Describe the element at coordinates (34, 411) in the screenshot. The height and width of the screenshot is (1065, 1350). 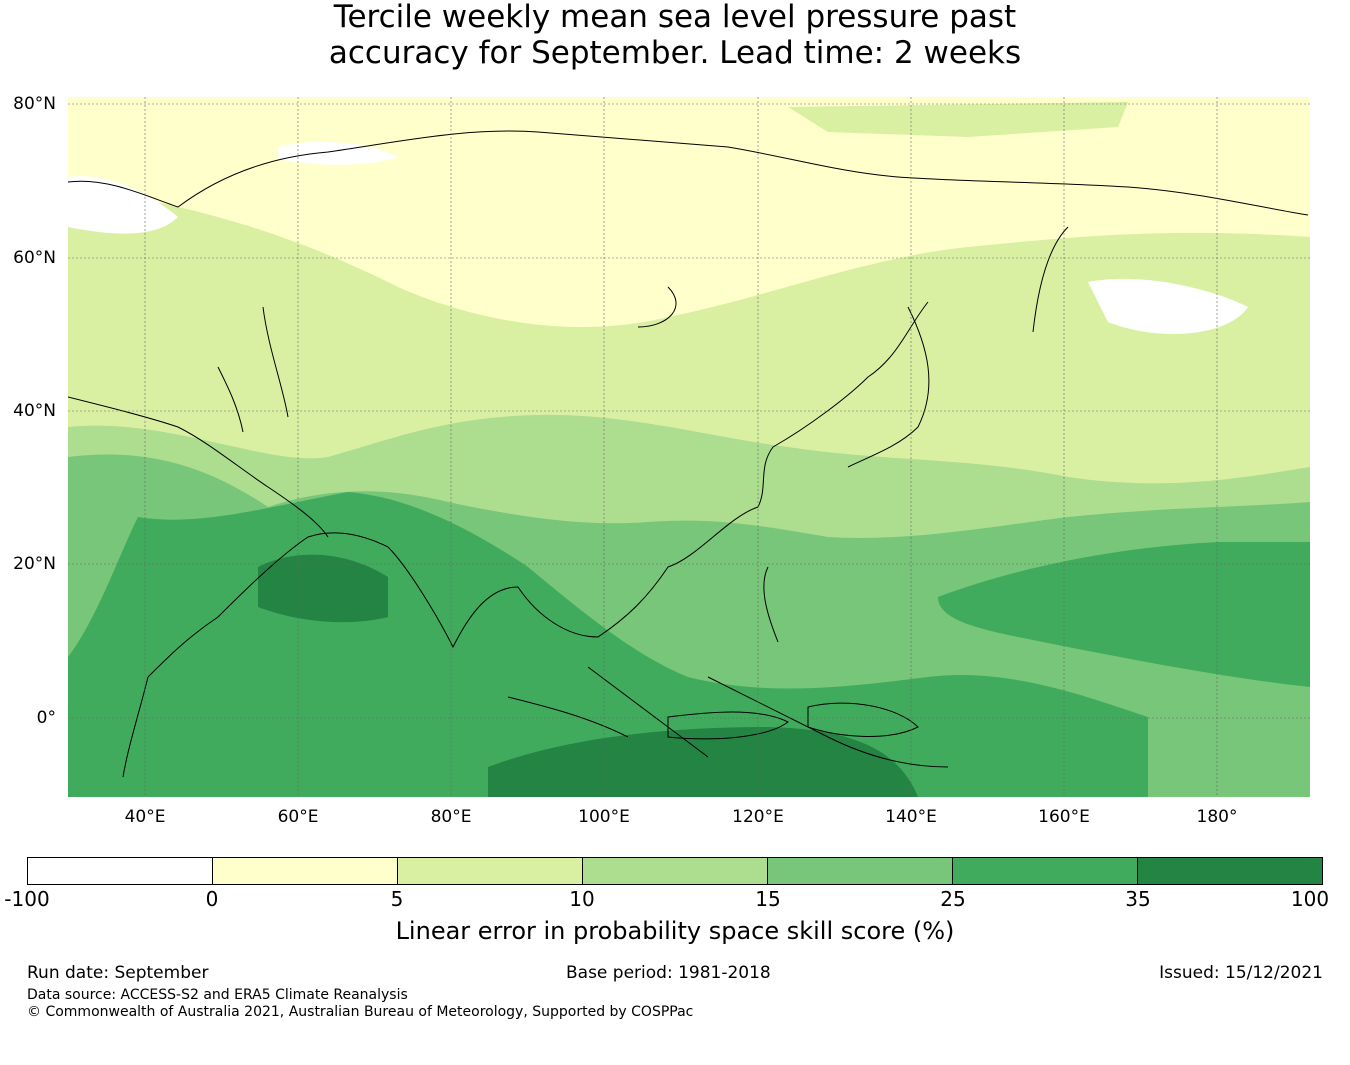
I see `lat-label-40n: 40°N` at that location.